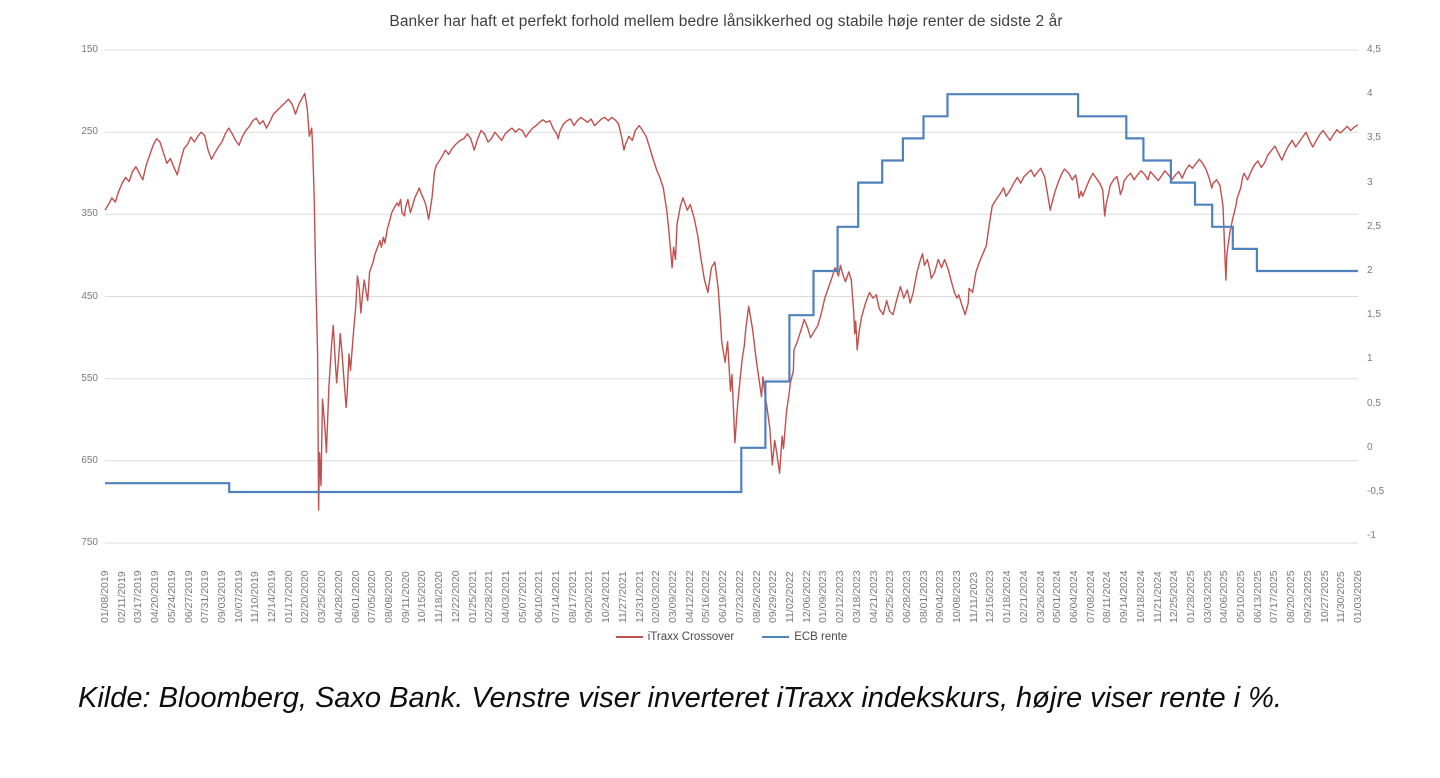 The width and height of the screenshot is (1440, 778). What do you see at coordinates (706, 596) in the screenshot?
I see `x-tick-label: 05/16/2022` at bounding box center [706, 596].